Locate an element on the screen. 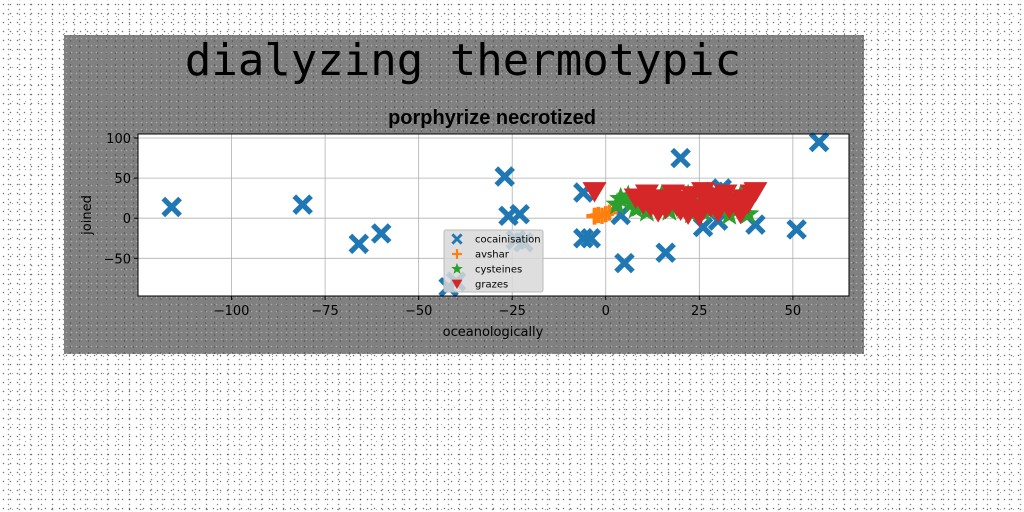 This screenshot has width=1024, height=512. x-tick-label: −25 is located at coordinates (511, 311).